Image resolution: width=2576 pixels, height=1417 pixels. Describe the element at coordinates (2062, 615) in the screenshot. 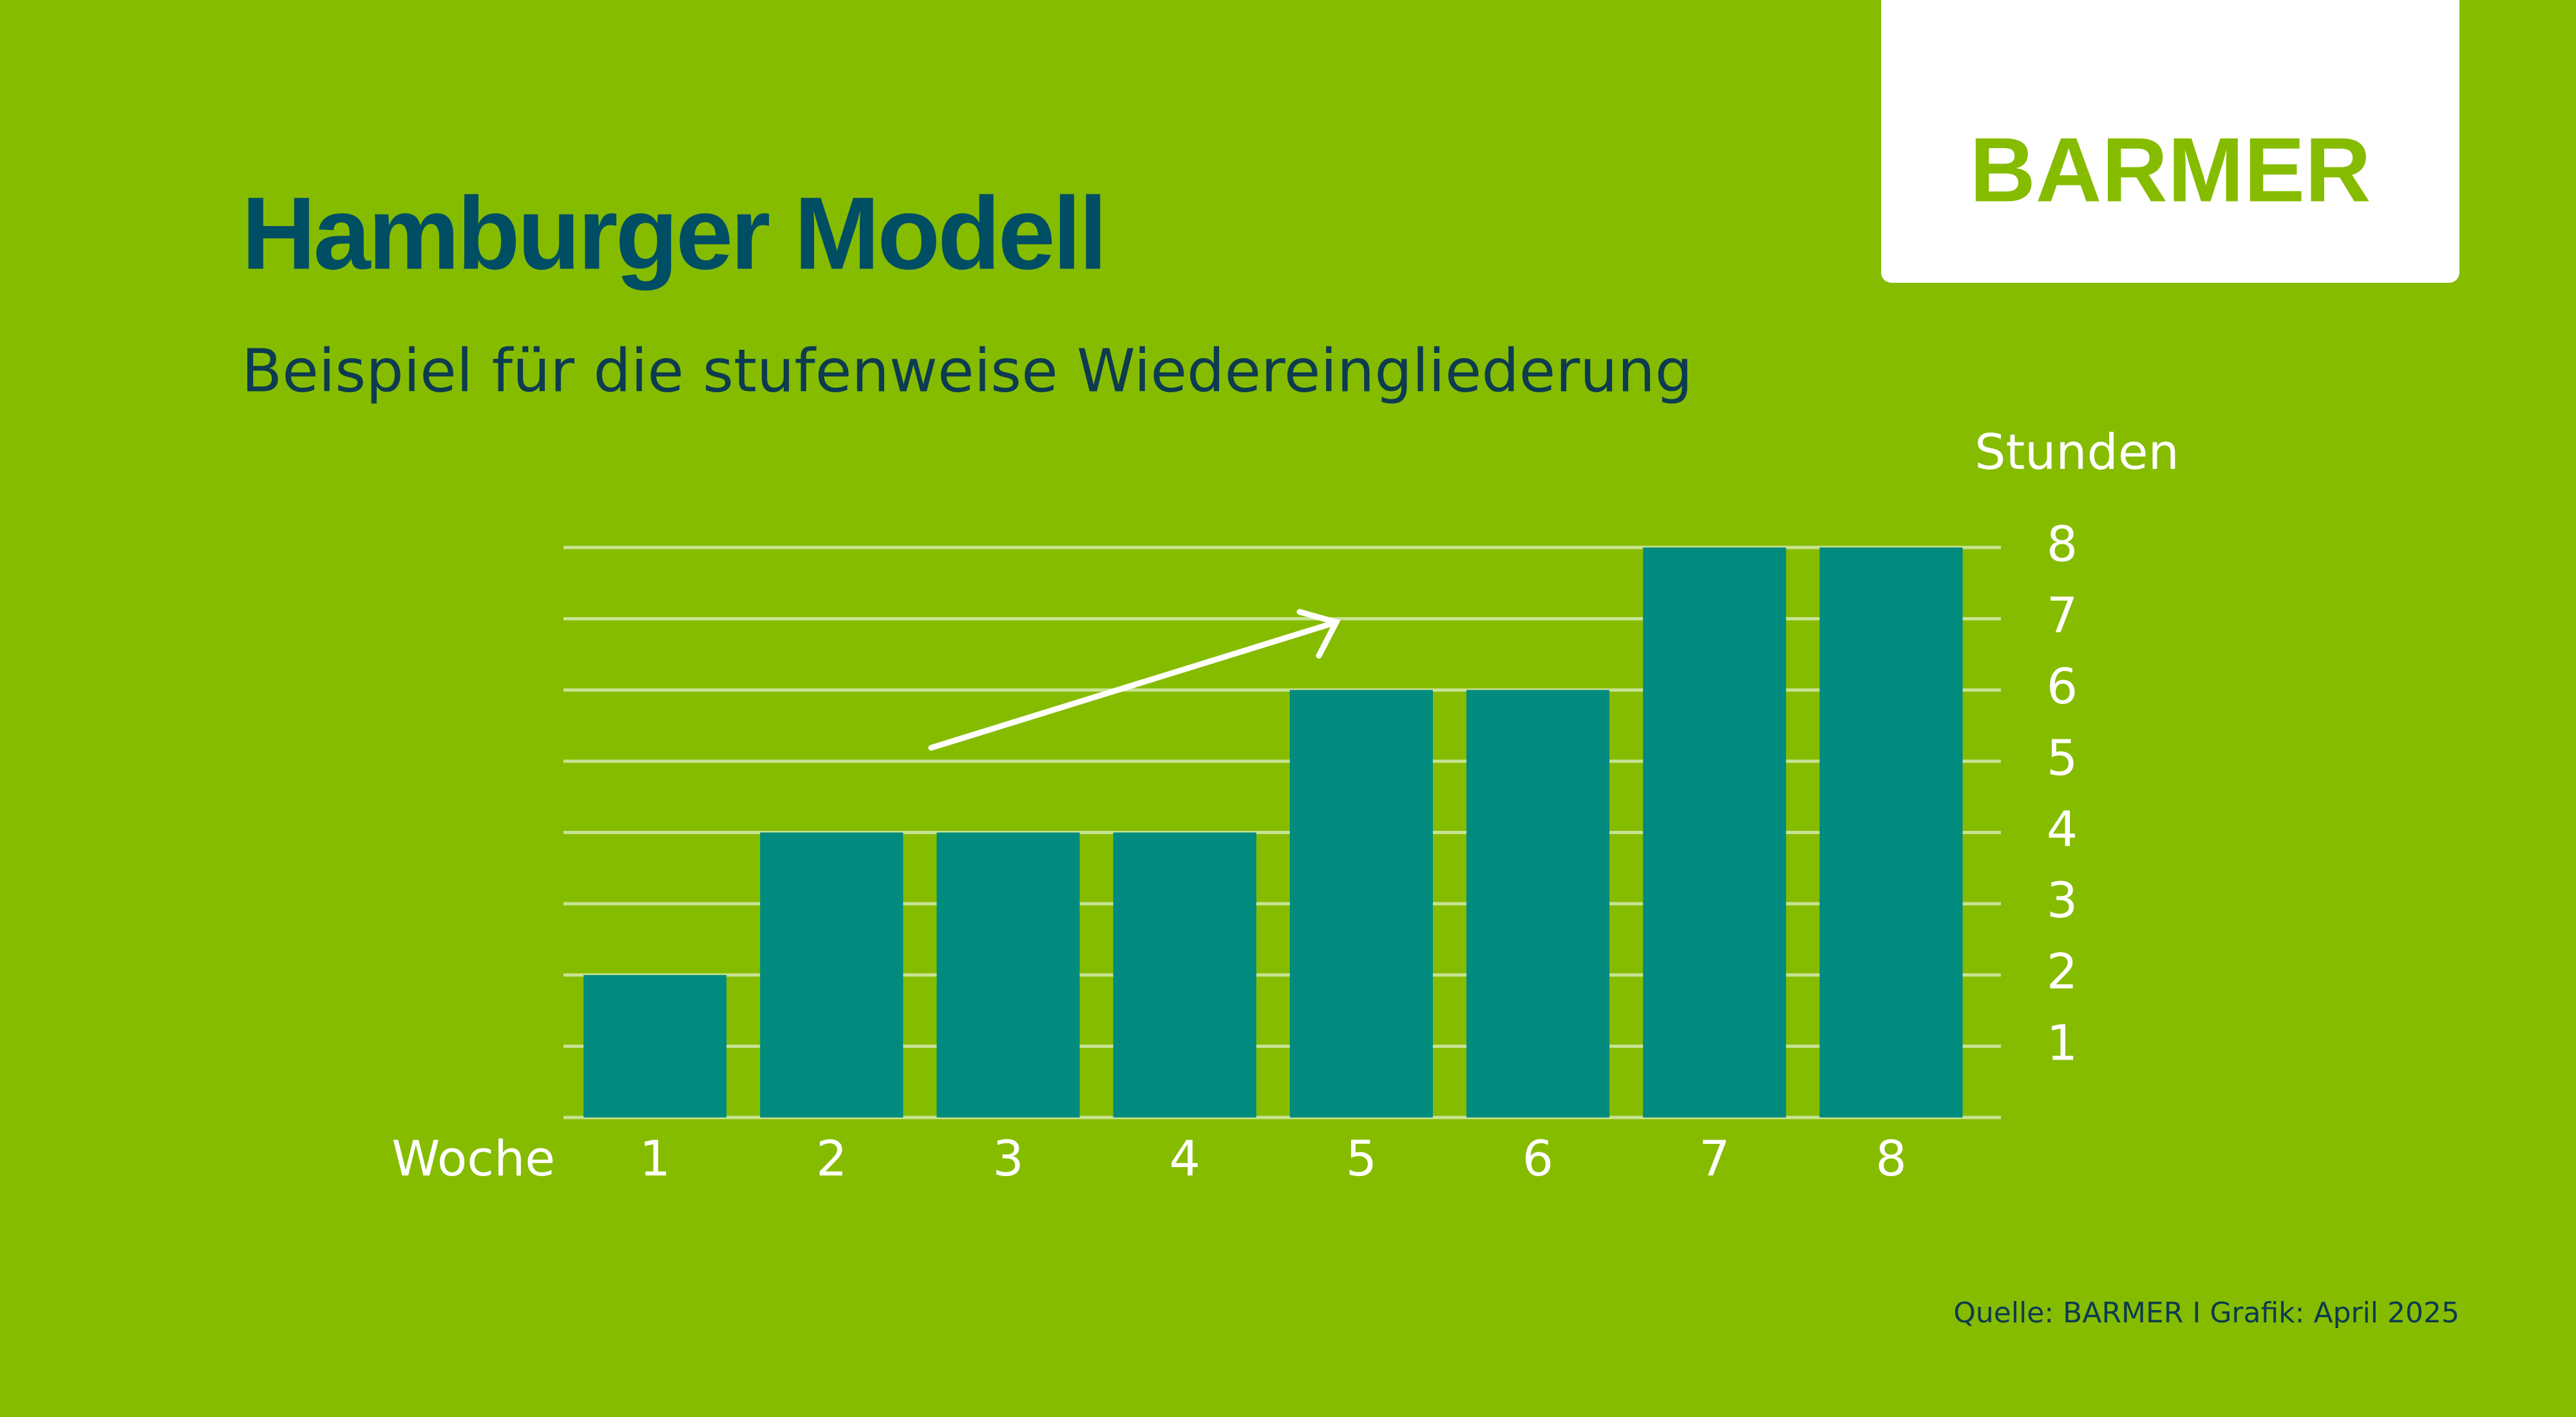

I see `y-tick-label: 7` at that location.